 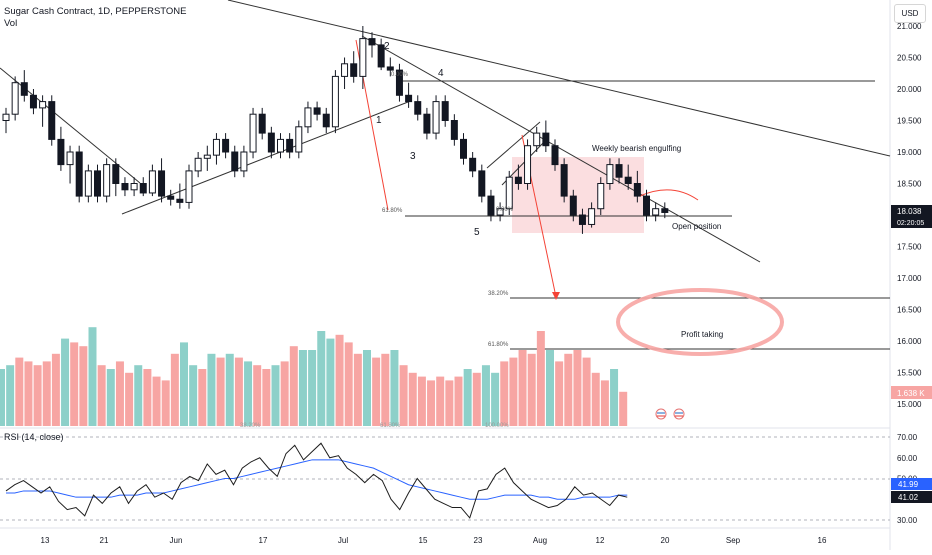 I want to click on channel-line-a, so click(x=513, y=145).